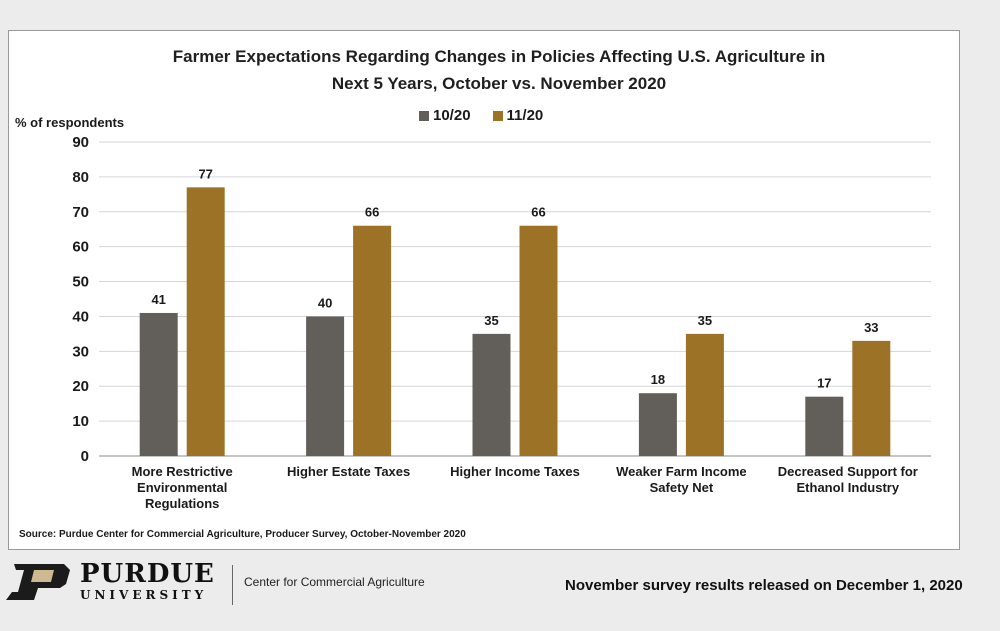  What do you see at coordinates (525, 115) in the screenshot?
I see `legend-label-11-20: 11/20` at bounding box center [525, 115].